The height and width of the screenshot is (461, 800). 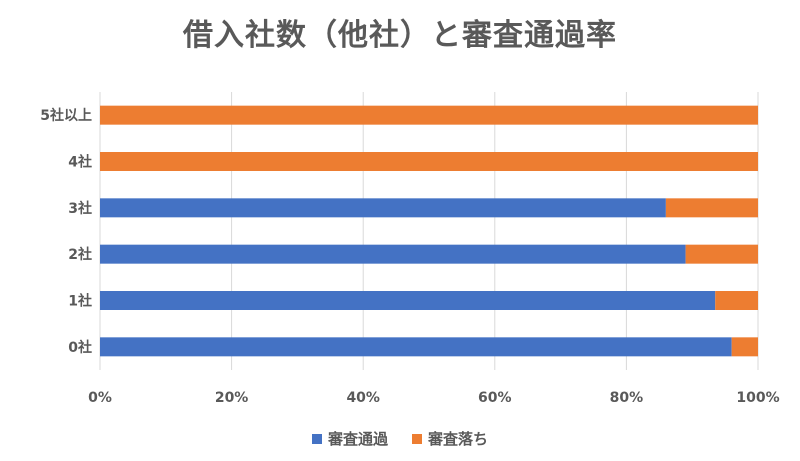 What do you see at coordinates (232, 398) in the screenshot?
I see `x-tick-label: 20%` at bounding box center [232, 398].